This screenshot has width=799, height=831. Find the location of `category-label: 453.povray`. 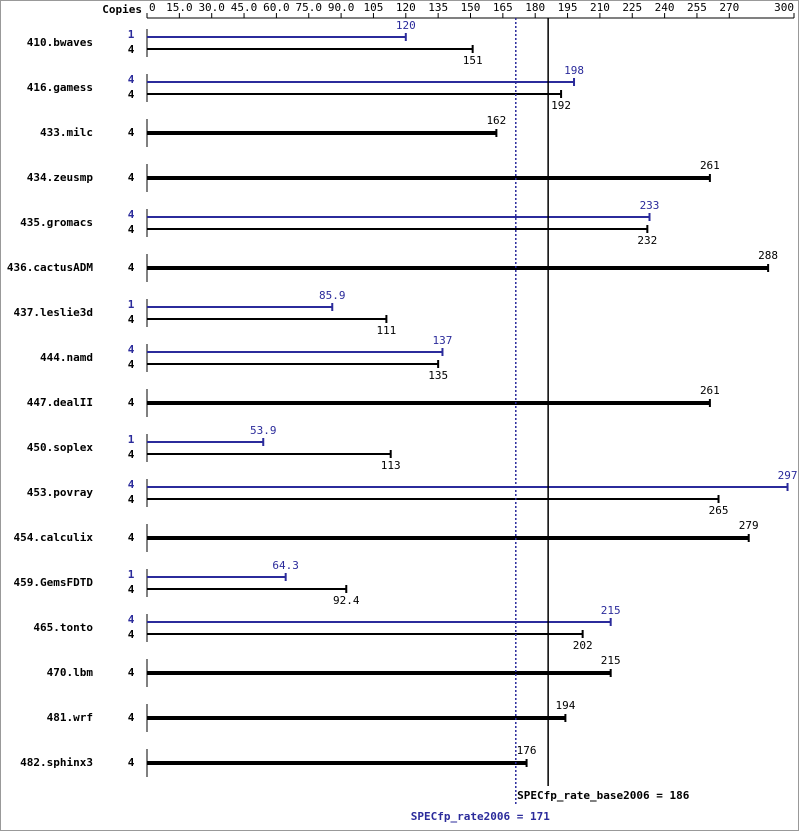

category-label: 453.povray is located at coordinates (60, 492).